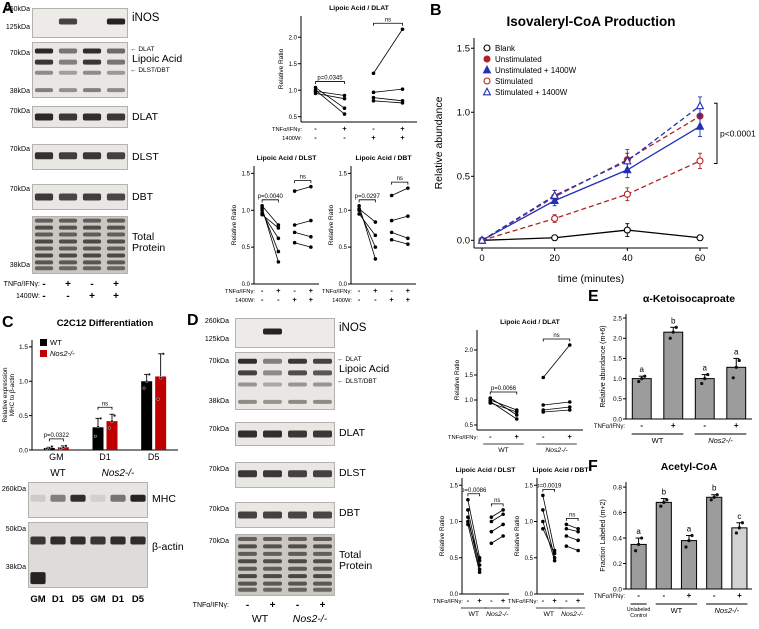 The image size is (759, 629). I want to click on panel-b-label: B, so click(436, 10).